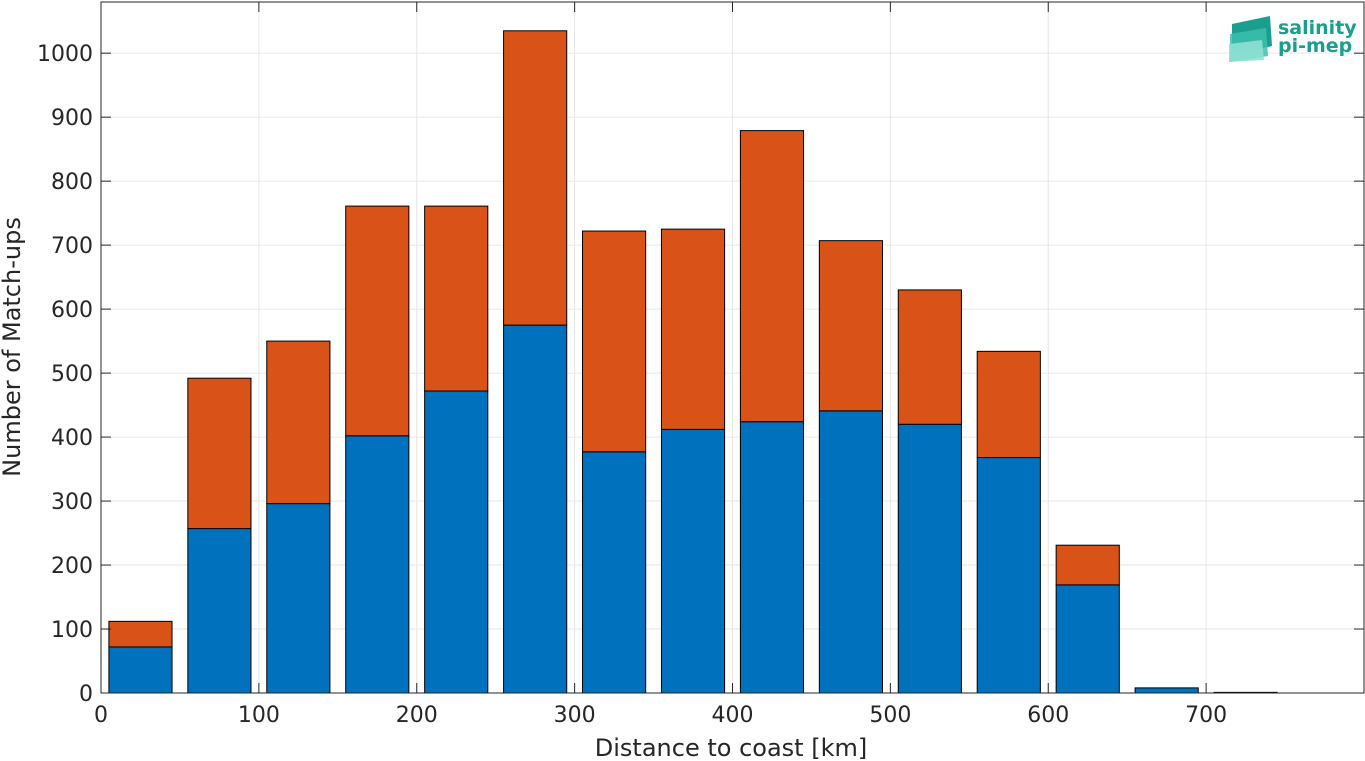  Describe the element at coordinates (72, 310) in the screenshot. I see `y-tick-label: 600` at that location.